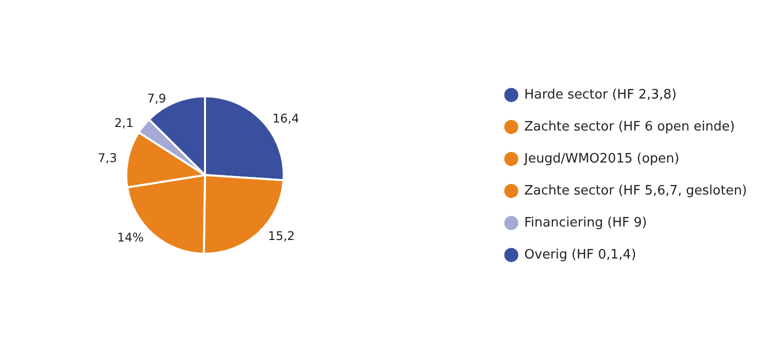  Describe the element at coordinates (601, 159) in the screenshot. I see `legend-label: Jeugd/WMO2015 (open)` at that location.